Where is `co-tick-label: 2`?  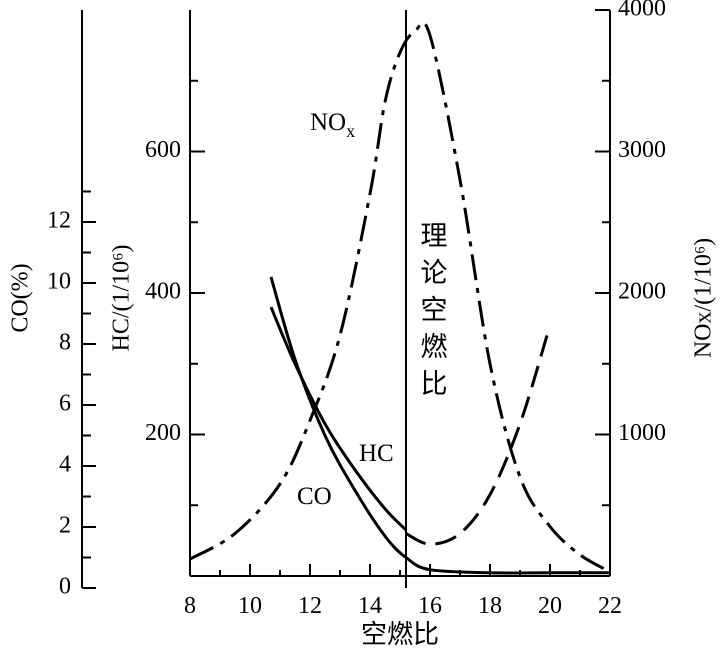
co-tick-label: 2 is located at coordinates (65, 526).